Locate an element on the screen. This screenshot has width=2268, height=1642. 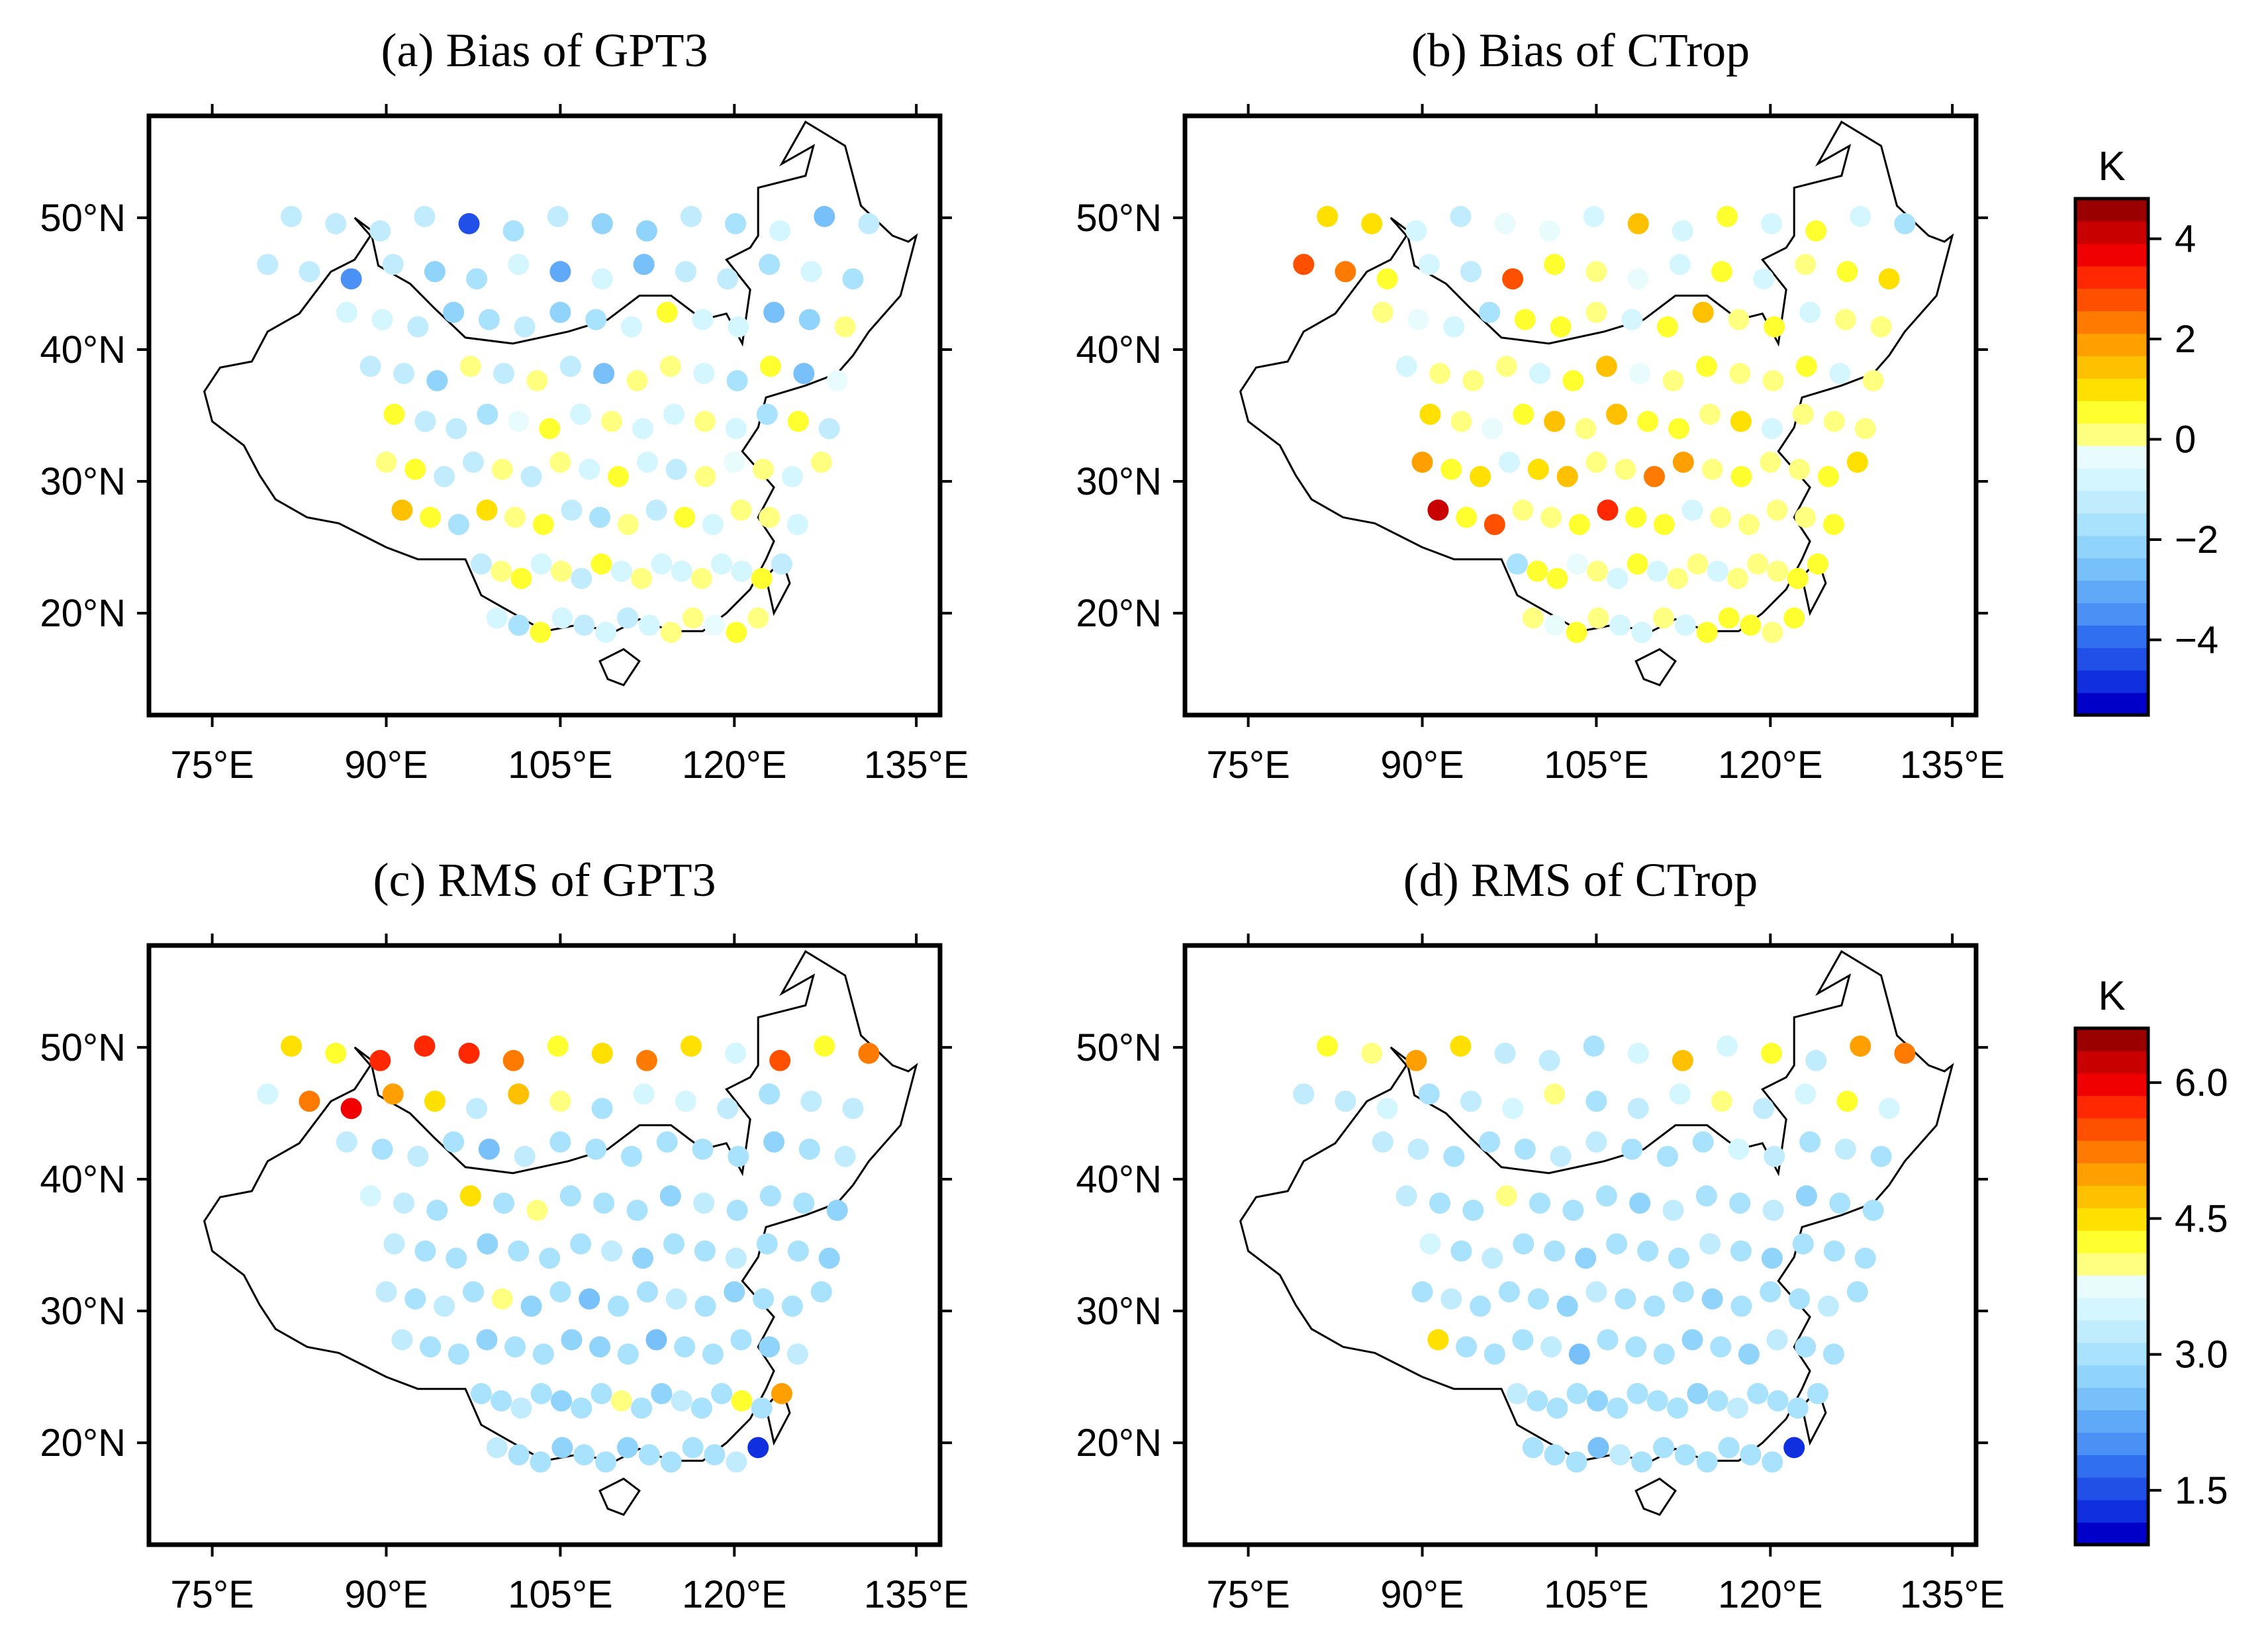
lat-tick-label: 30°N is located at coordinates (83, 1311).